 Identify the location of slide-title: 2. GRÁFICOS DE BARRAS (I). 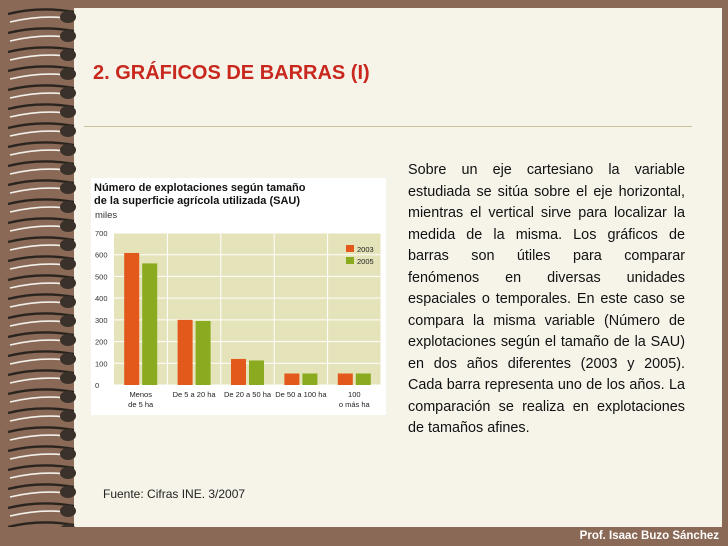
(231, 73).